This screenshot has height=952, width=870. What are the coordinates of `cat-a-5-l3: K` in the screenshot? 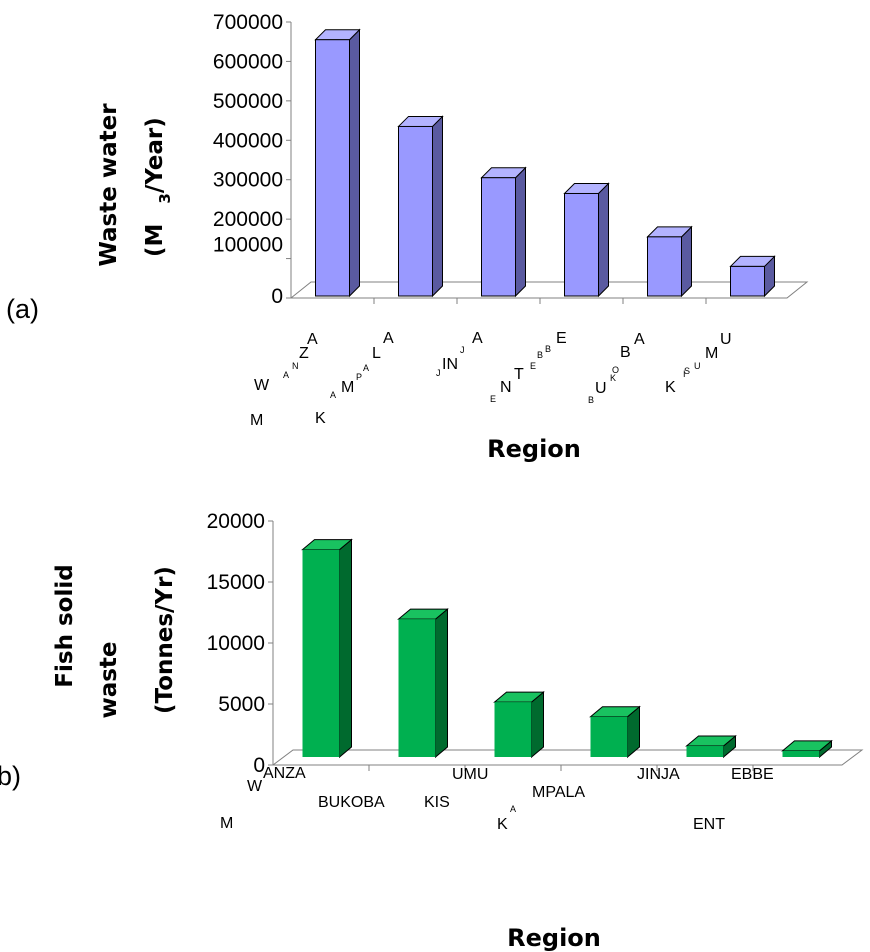 It's located at (613, 378).